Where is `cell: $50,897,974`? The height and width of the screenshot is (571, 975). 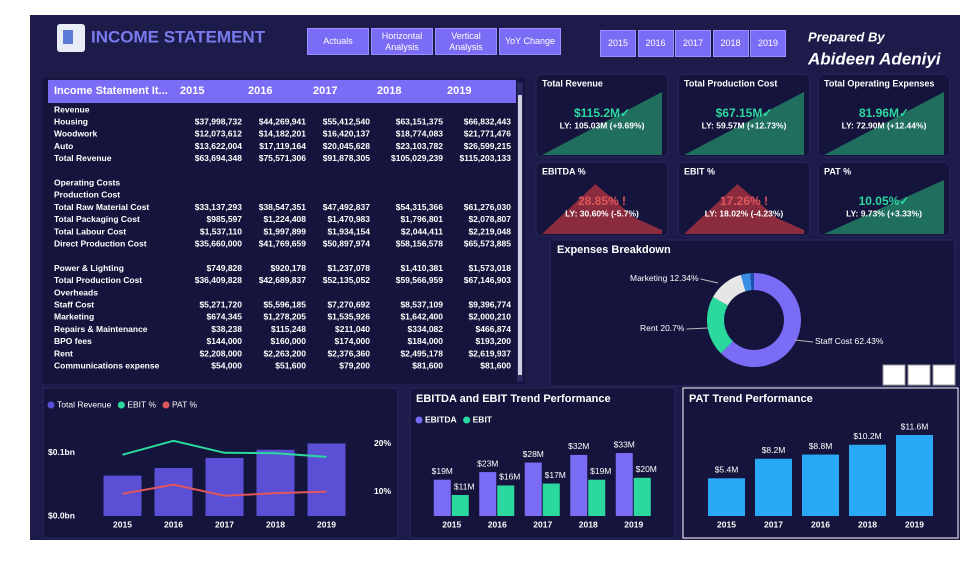 cell: $50,897,974 is located at coordinates (347, 243).